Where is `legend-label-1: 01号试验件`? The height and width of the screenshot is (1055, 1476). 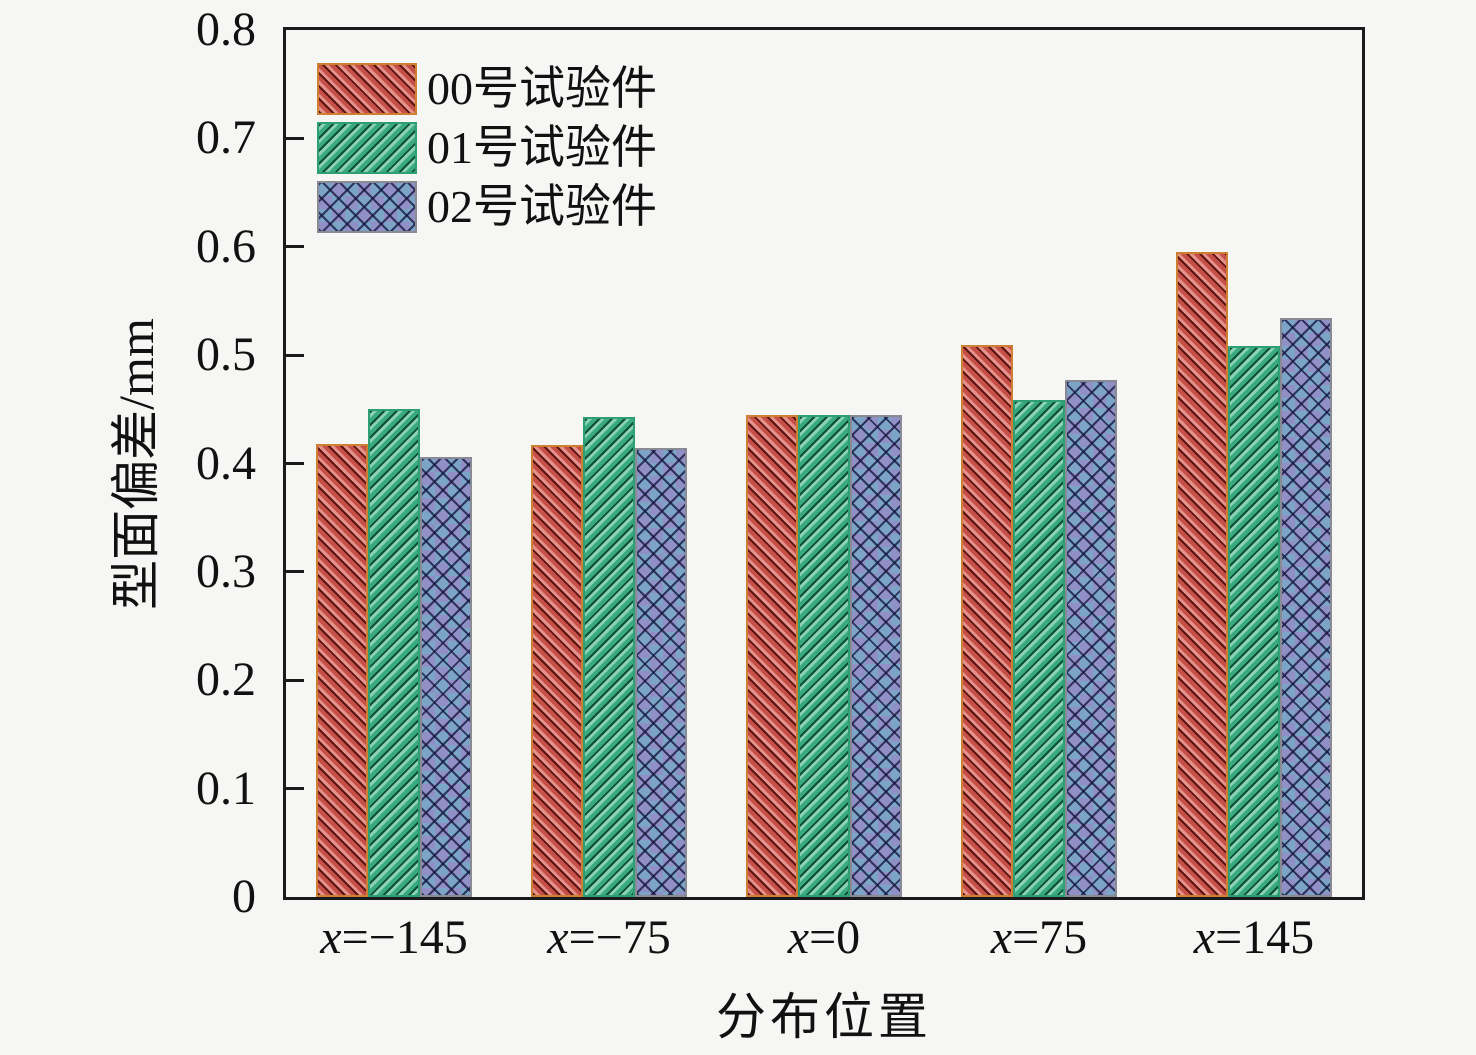
legend-label-1: 01号试验件 is located at coordinates (542, 147).